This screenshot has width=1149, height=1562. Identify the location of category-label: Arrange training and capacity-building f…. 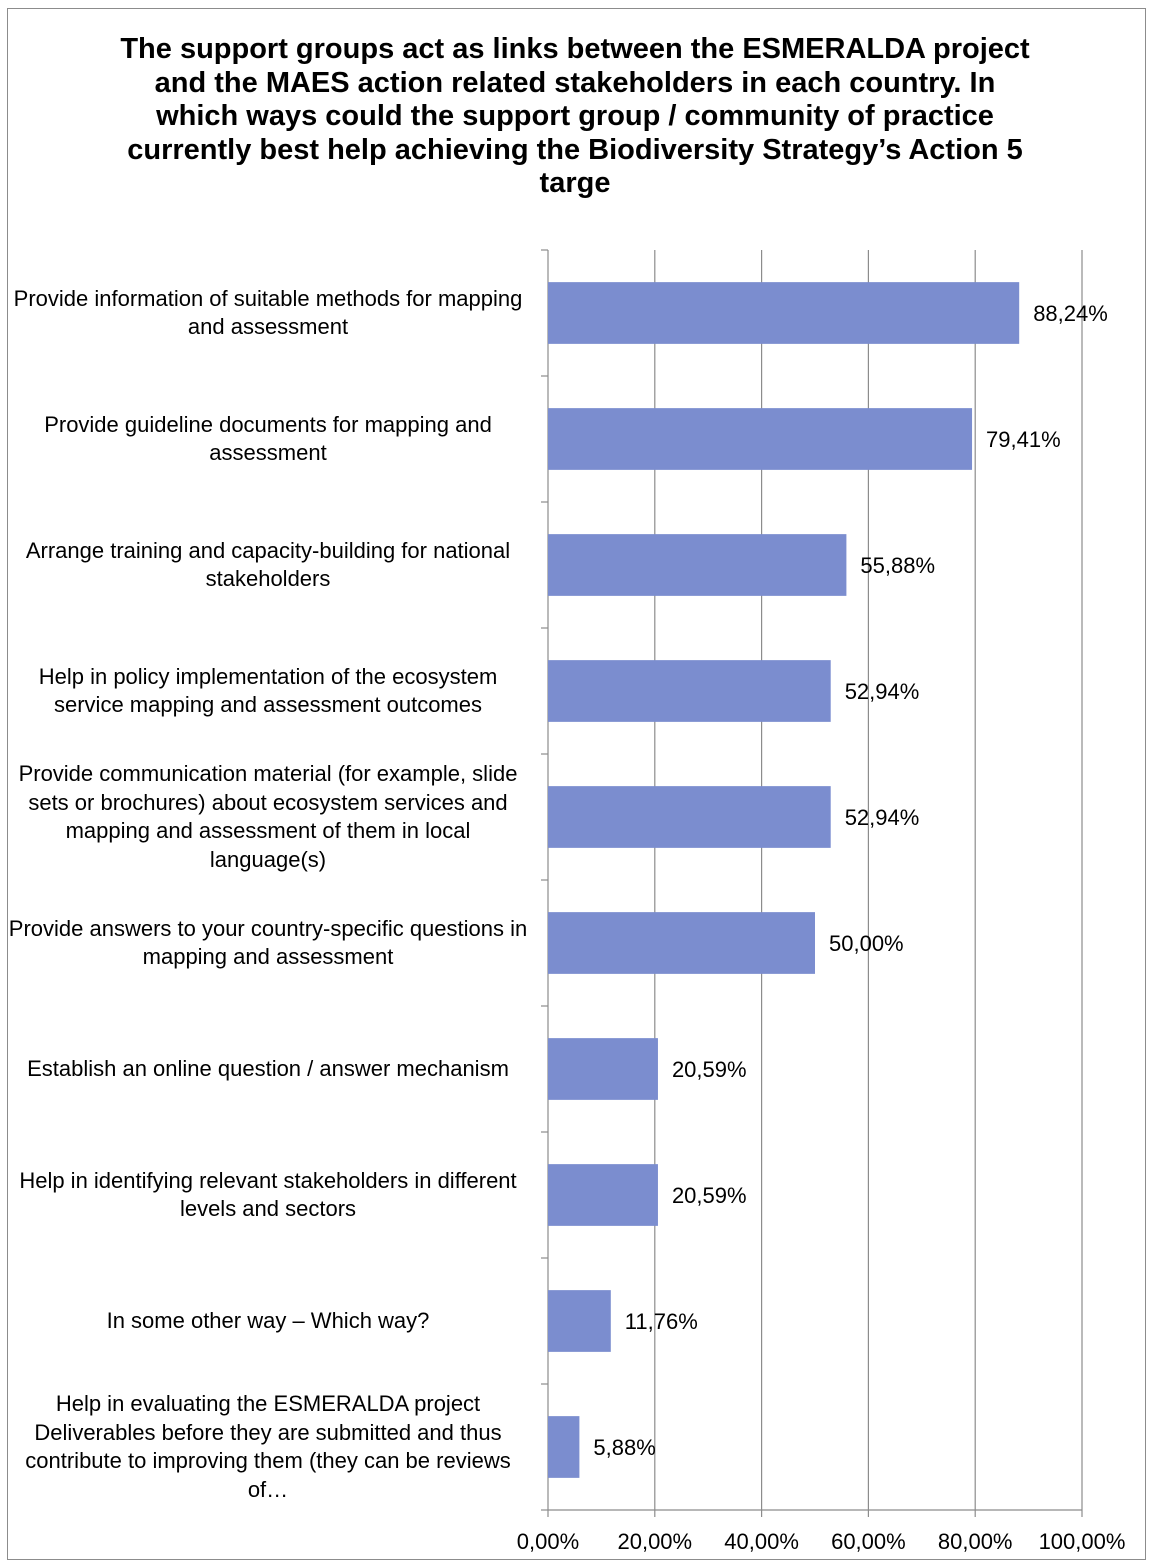
(268, 564).